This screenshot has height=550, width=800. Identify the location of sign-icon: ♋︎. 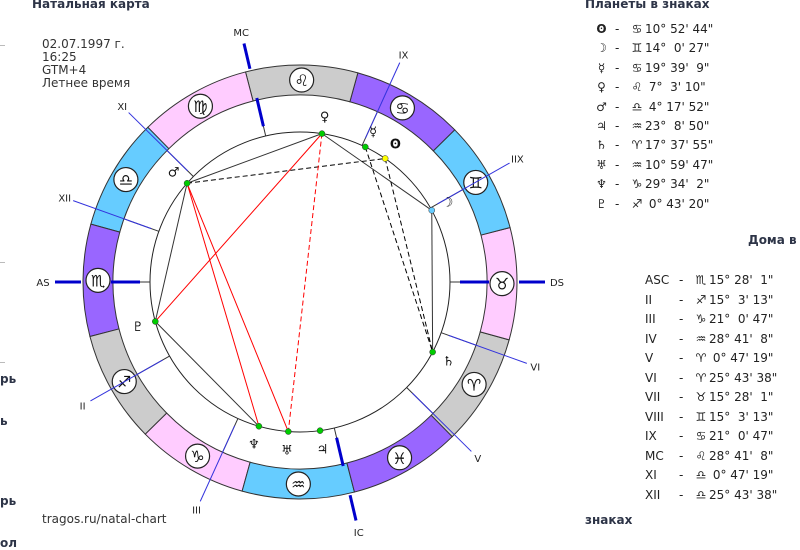
(701, 436).